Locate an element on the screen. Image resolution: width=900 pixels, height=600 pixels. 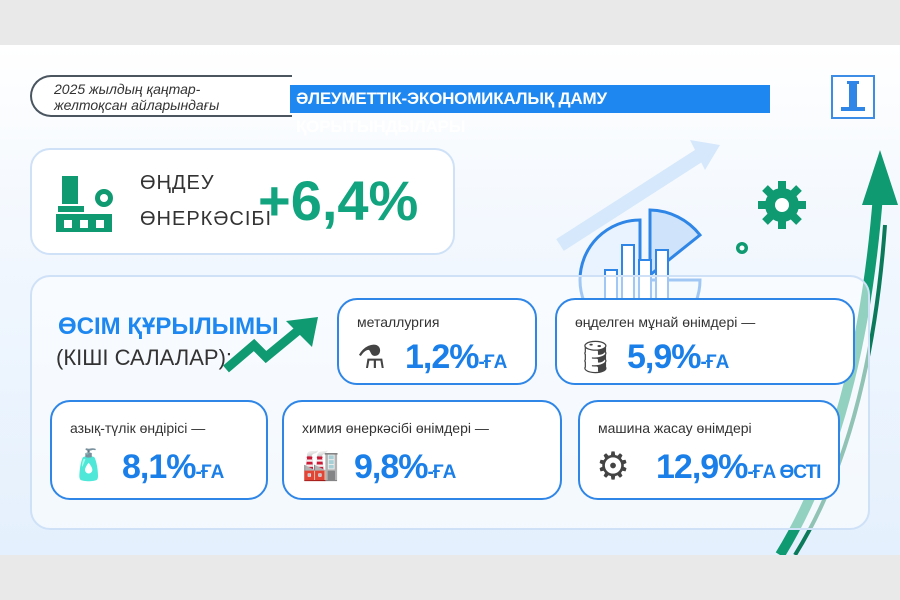
card-machinery: машина жасау өнімдері ⚙ 12,9%-ҒА ӨСТІ is located at coordinates (709, 450).